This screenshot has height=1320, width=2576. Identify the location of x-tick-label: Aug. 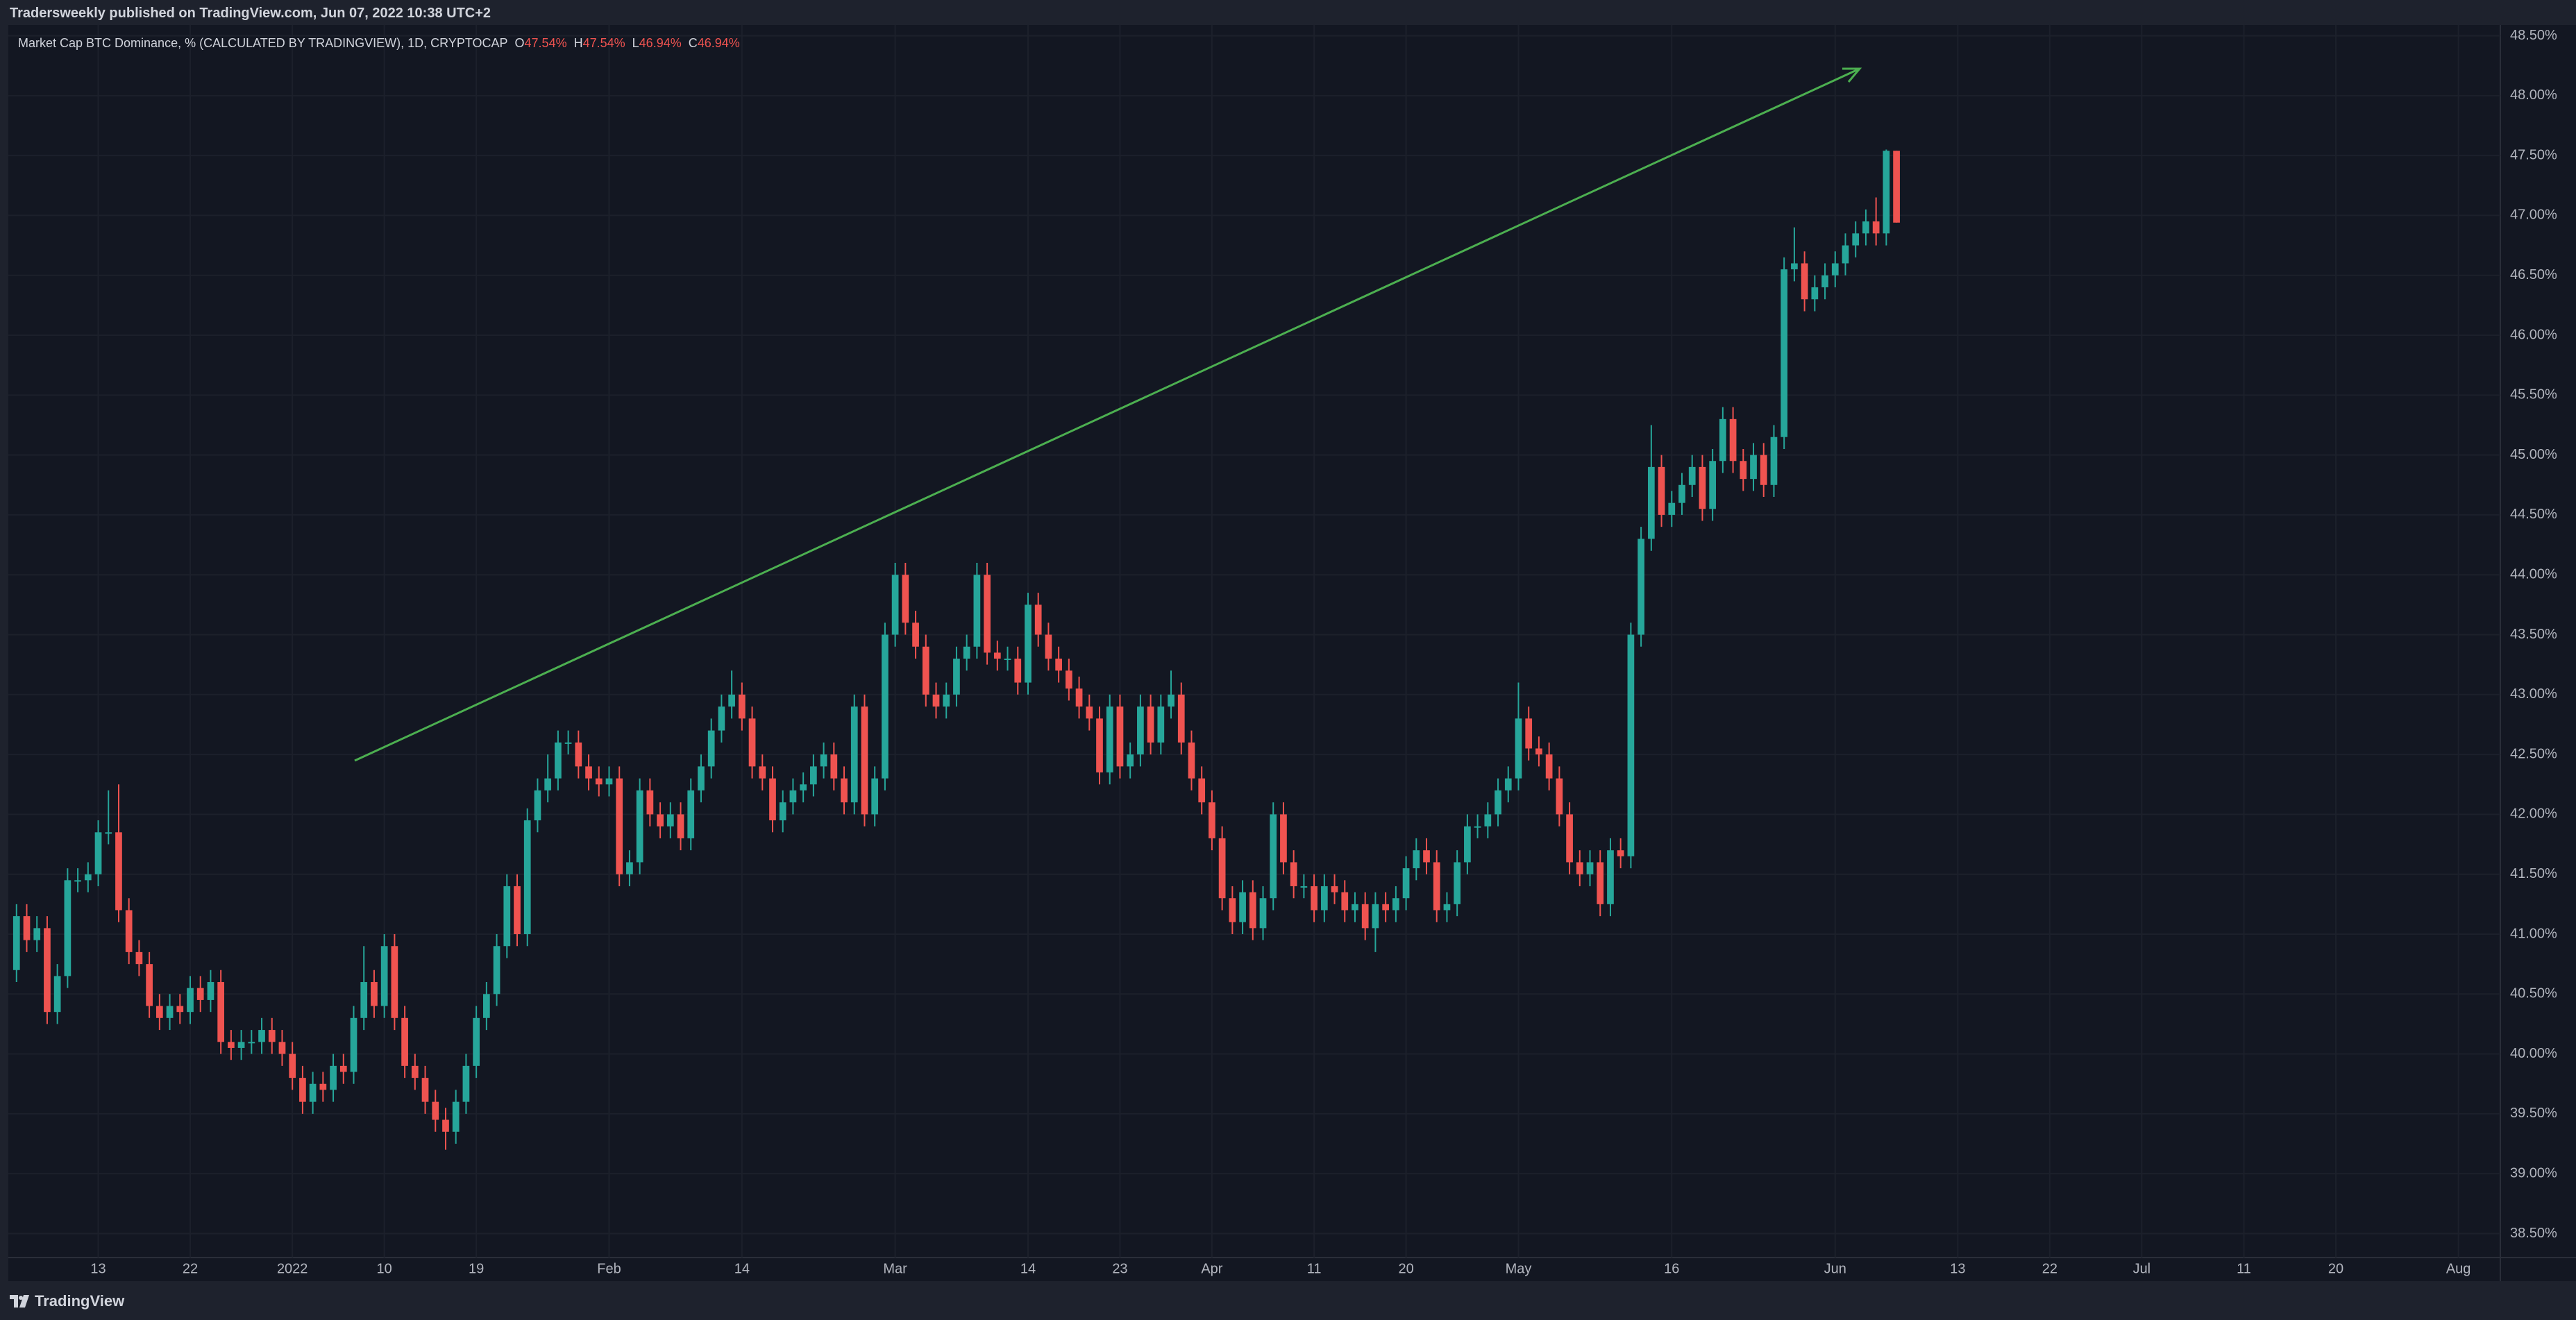
(2458, 1268).